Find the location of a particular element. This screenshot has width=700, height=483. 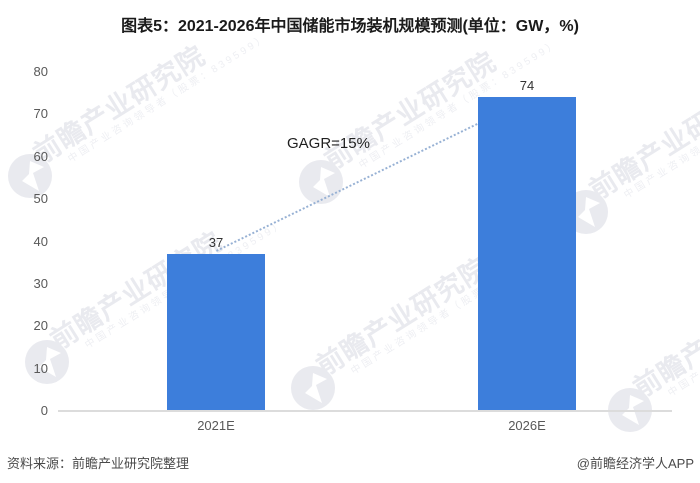

bar-value-label: 74 is located at coordinates (527, 85).